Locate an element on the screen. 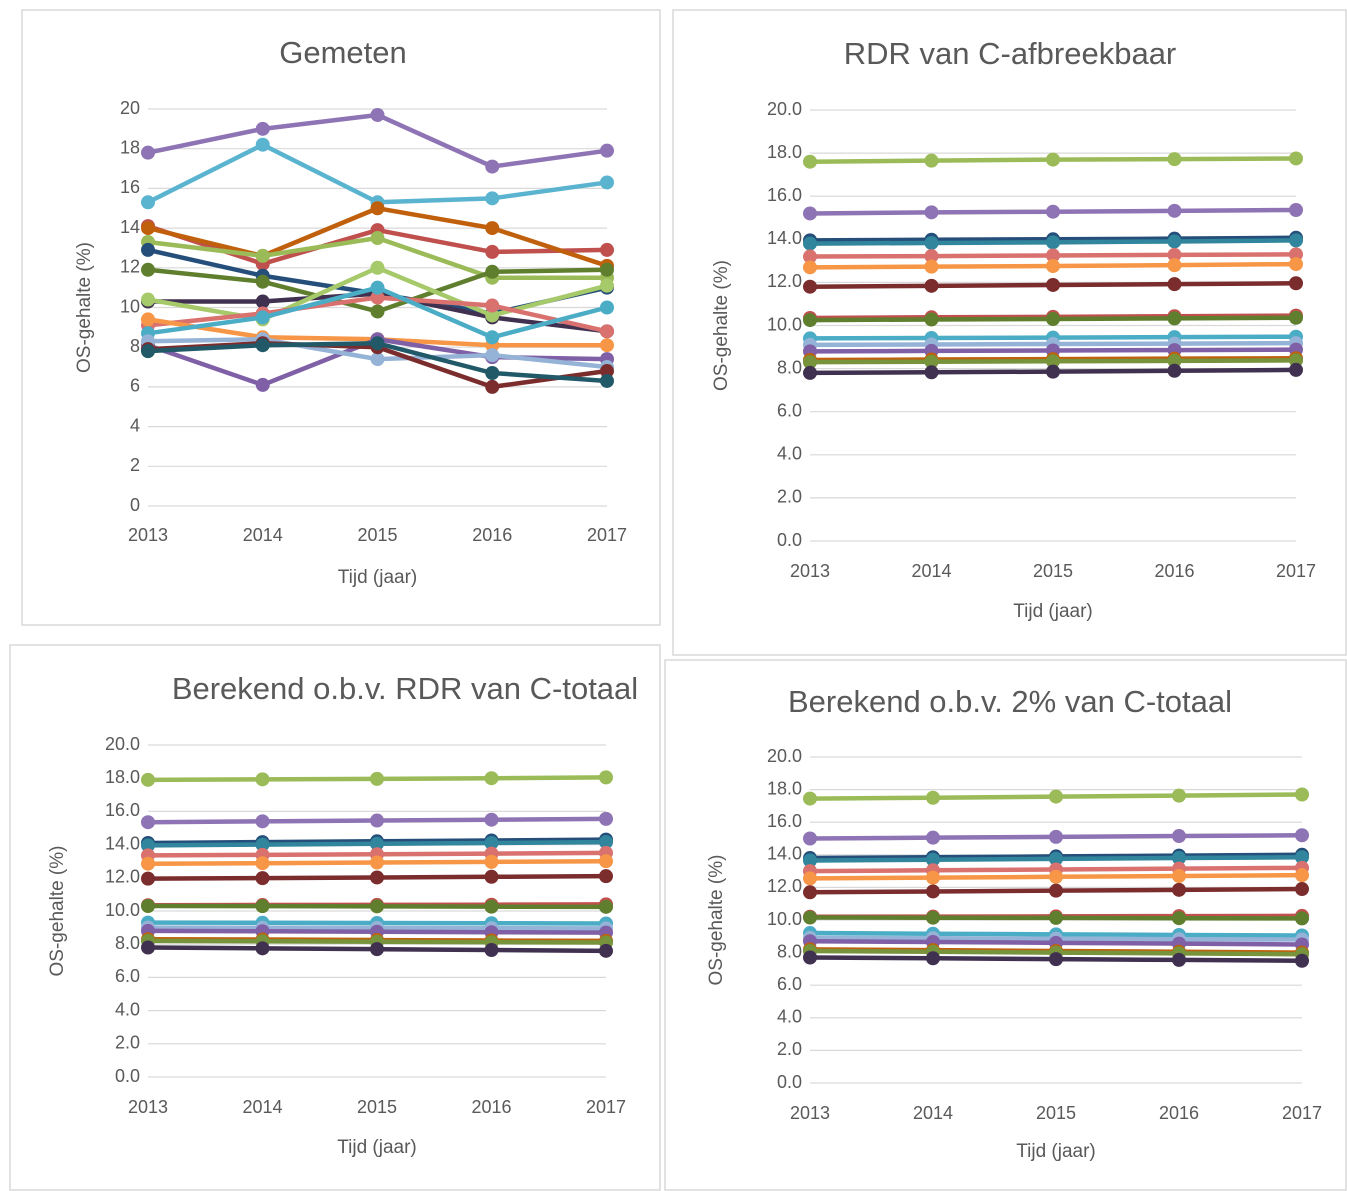  series-line is located at coordinates (377, 173).